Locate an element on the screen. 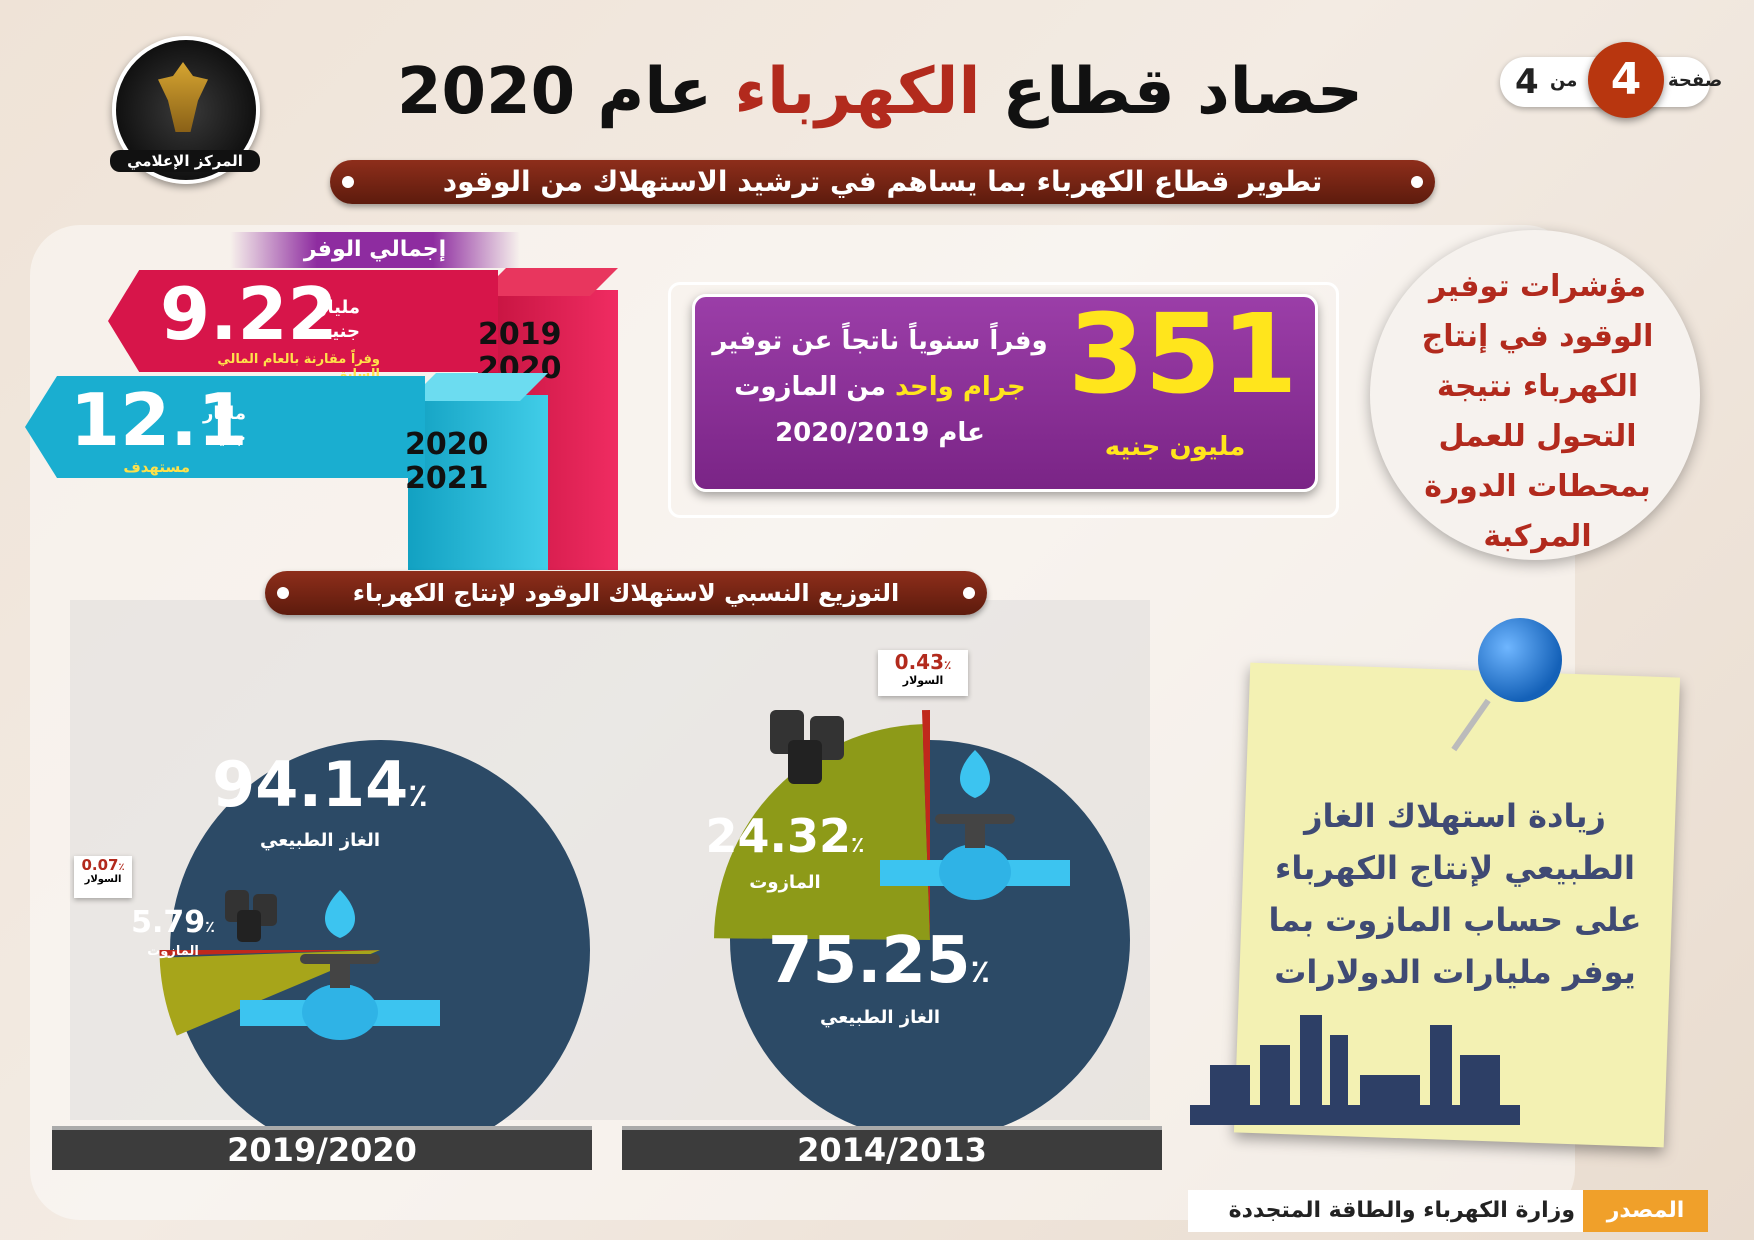 This screenshot has height=1240, width=1754. label-mazut-2019-2020: 5.79٪ المازوت is located at coordinates (173, 932).